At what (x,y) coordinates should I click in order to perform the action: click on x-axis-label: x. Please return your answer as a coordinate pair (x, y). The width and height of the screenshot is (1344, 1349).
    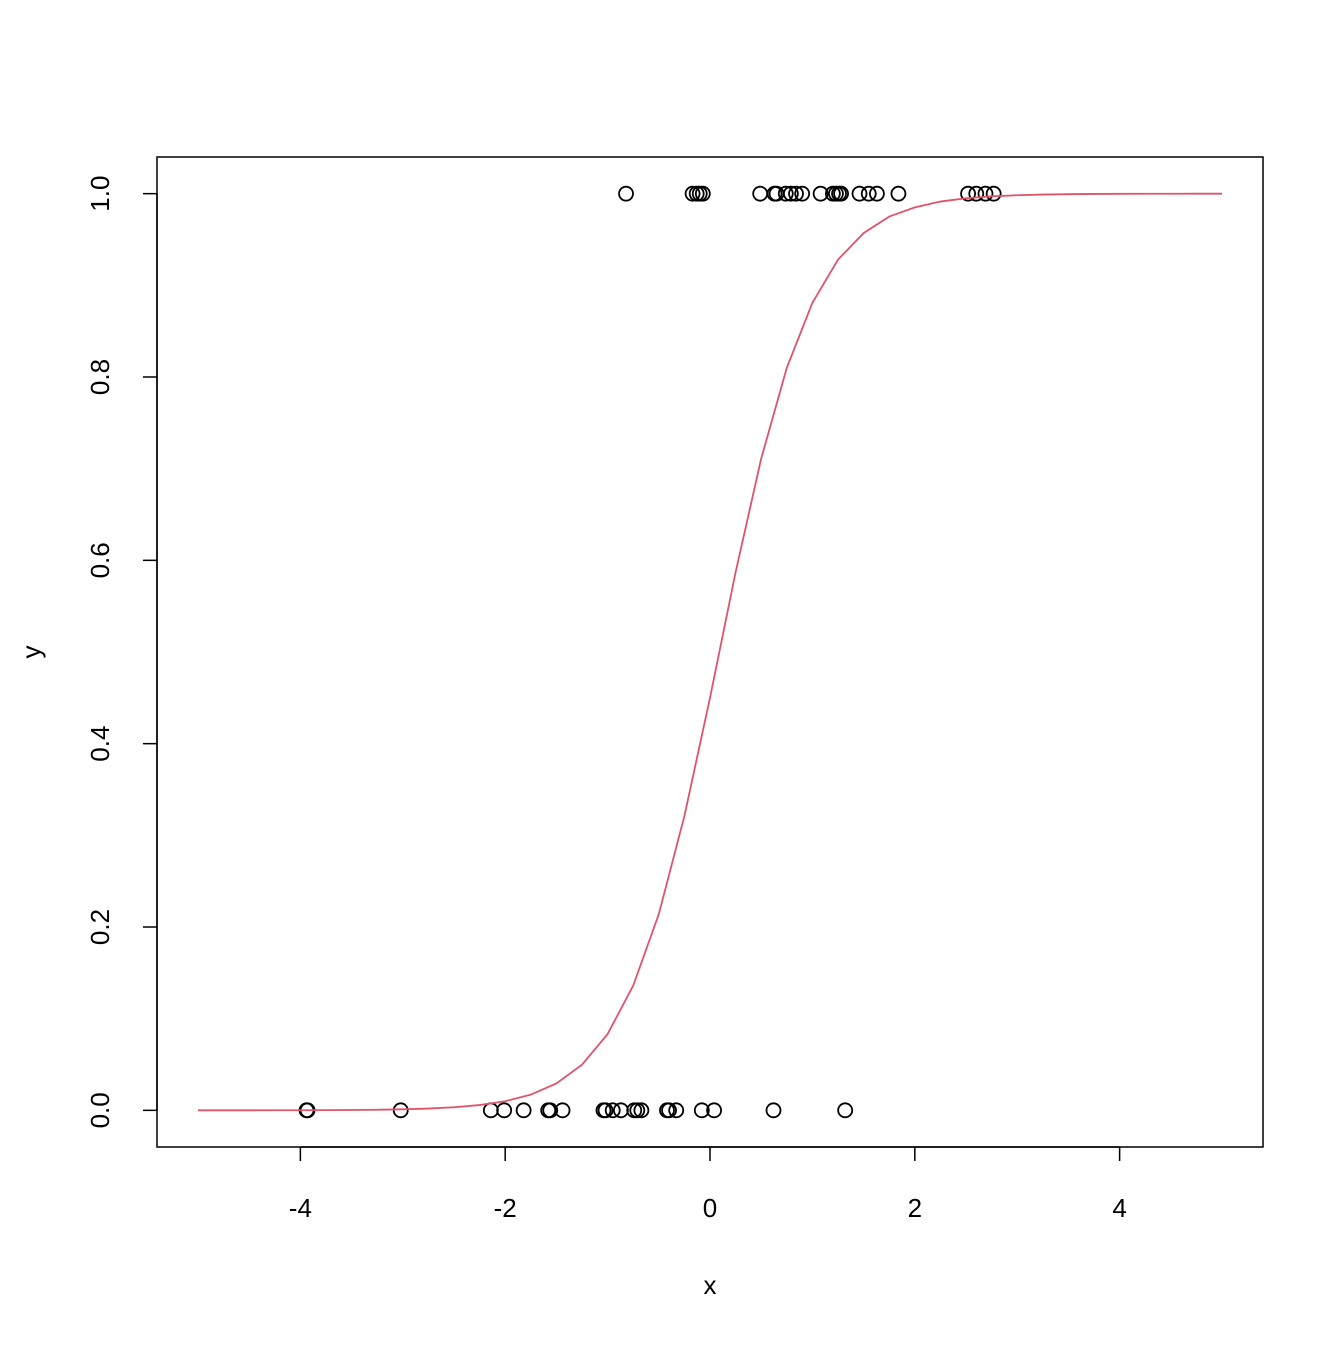
    Looking at the image, I should click on (710, 1285).